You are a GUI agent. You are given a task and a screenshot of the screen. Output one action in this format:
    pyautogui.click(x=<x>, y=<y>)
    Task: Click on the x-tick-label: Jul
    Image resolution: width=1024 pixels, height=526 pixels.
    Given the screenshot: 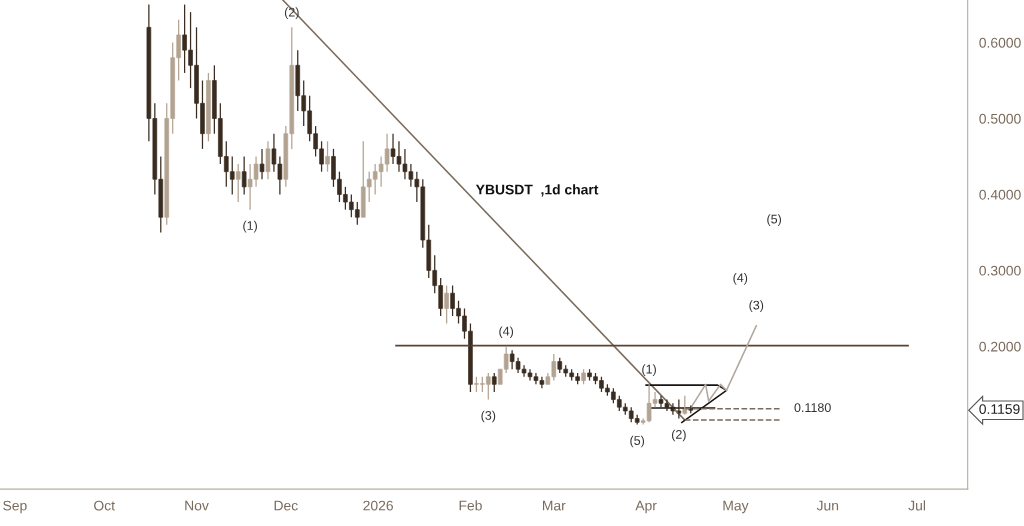 What is the action you would take?
    pyautogui.click(x=917, y=505)
    